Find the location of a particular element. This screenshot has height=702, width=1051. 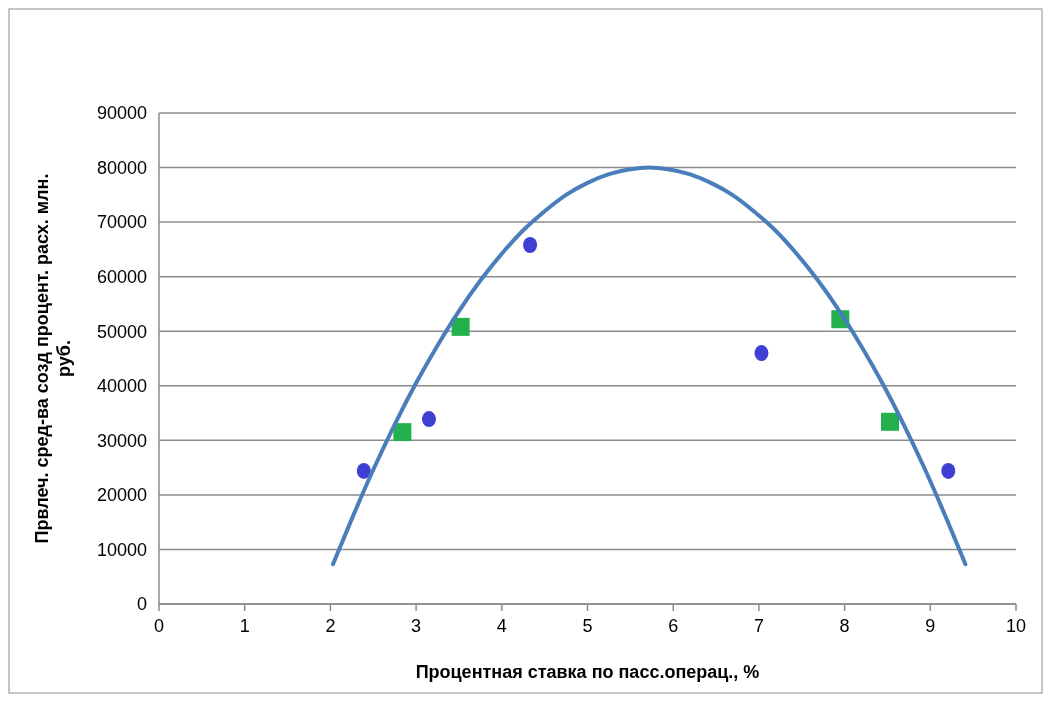

x-tick-label: 2 is located at coordinates (330, 626).